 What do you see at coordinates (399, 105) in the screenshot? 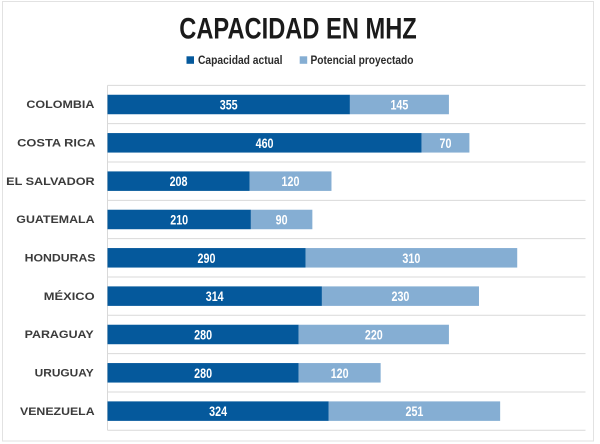
I see `svg-text: 145` at bounding box center [399, 105].